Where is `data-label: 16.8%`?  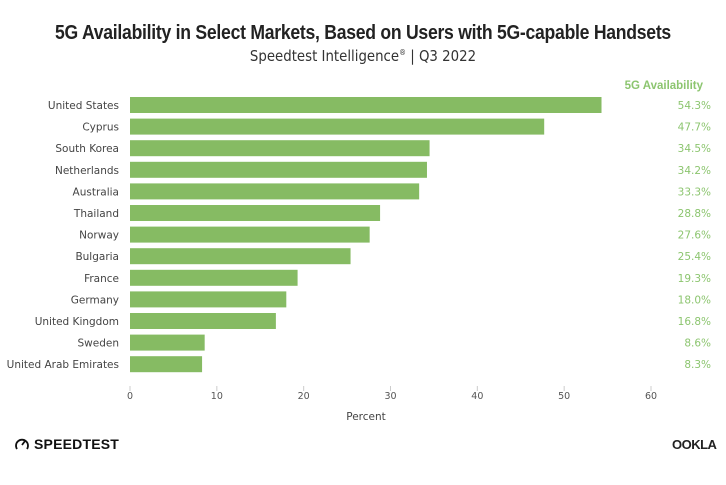
data-label: 16.8% is located at coordinates (694, 322).